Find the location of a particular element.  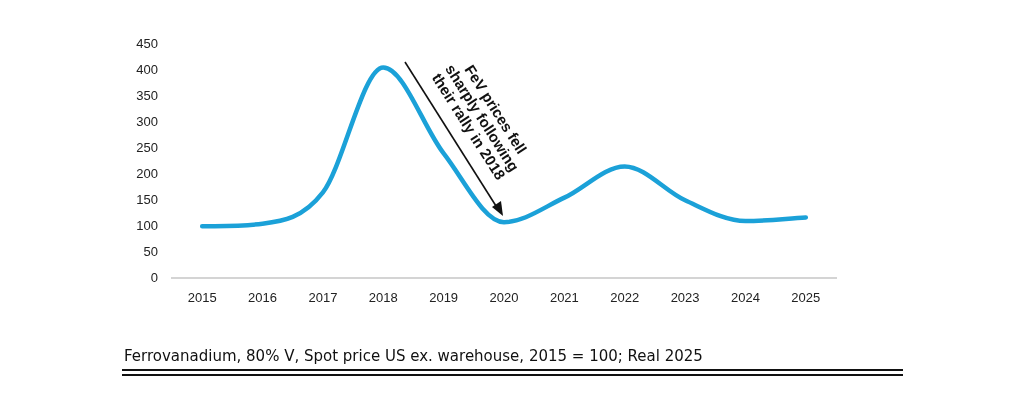

y-tick-label: 450 is located at coordinates (147, 43).